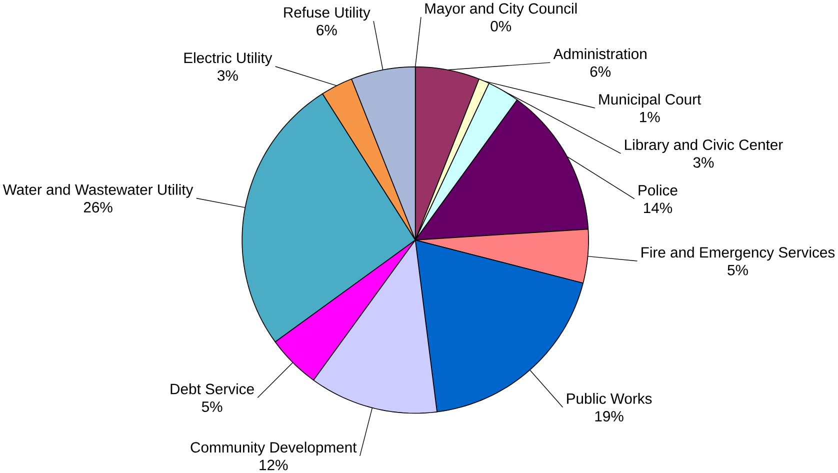  Describe the element at coordinates (609, 416) in the screenshot. I see `data-label: 19%` at that location.